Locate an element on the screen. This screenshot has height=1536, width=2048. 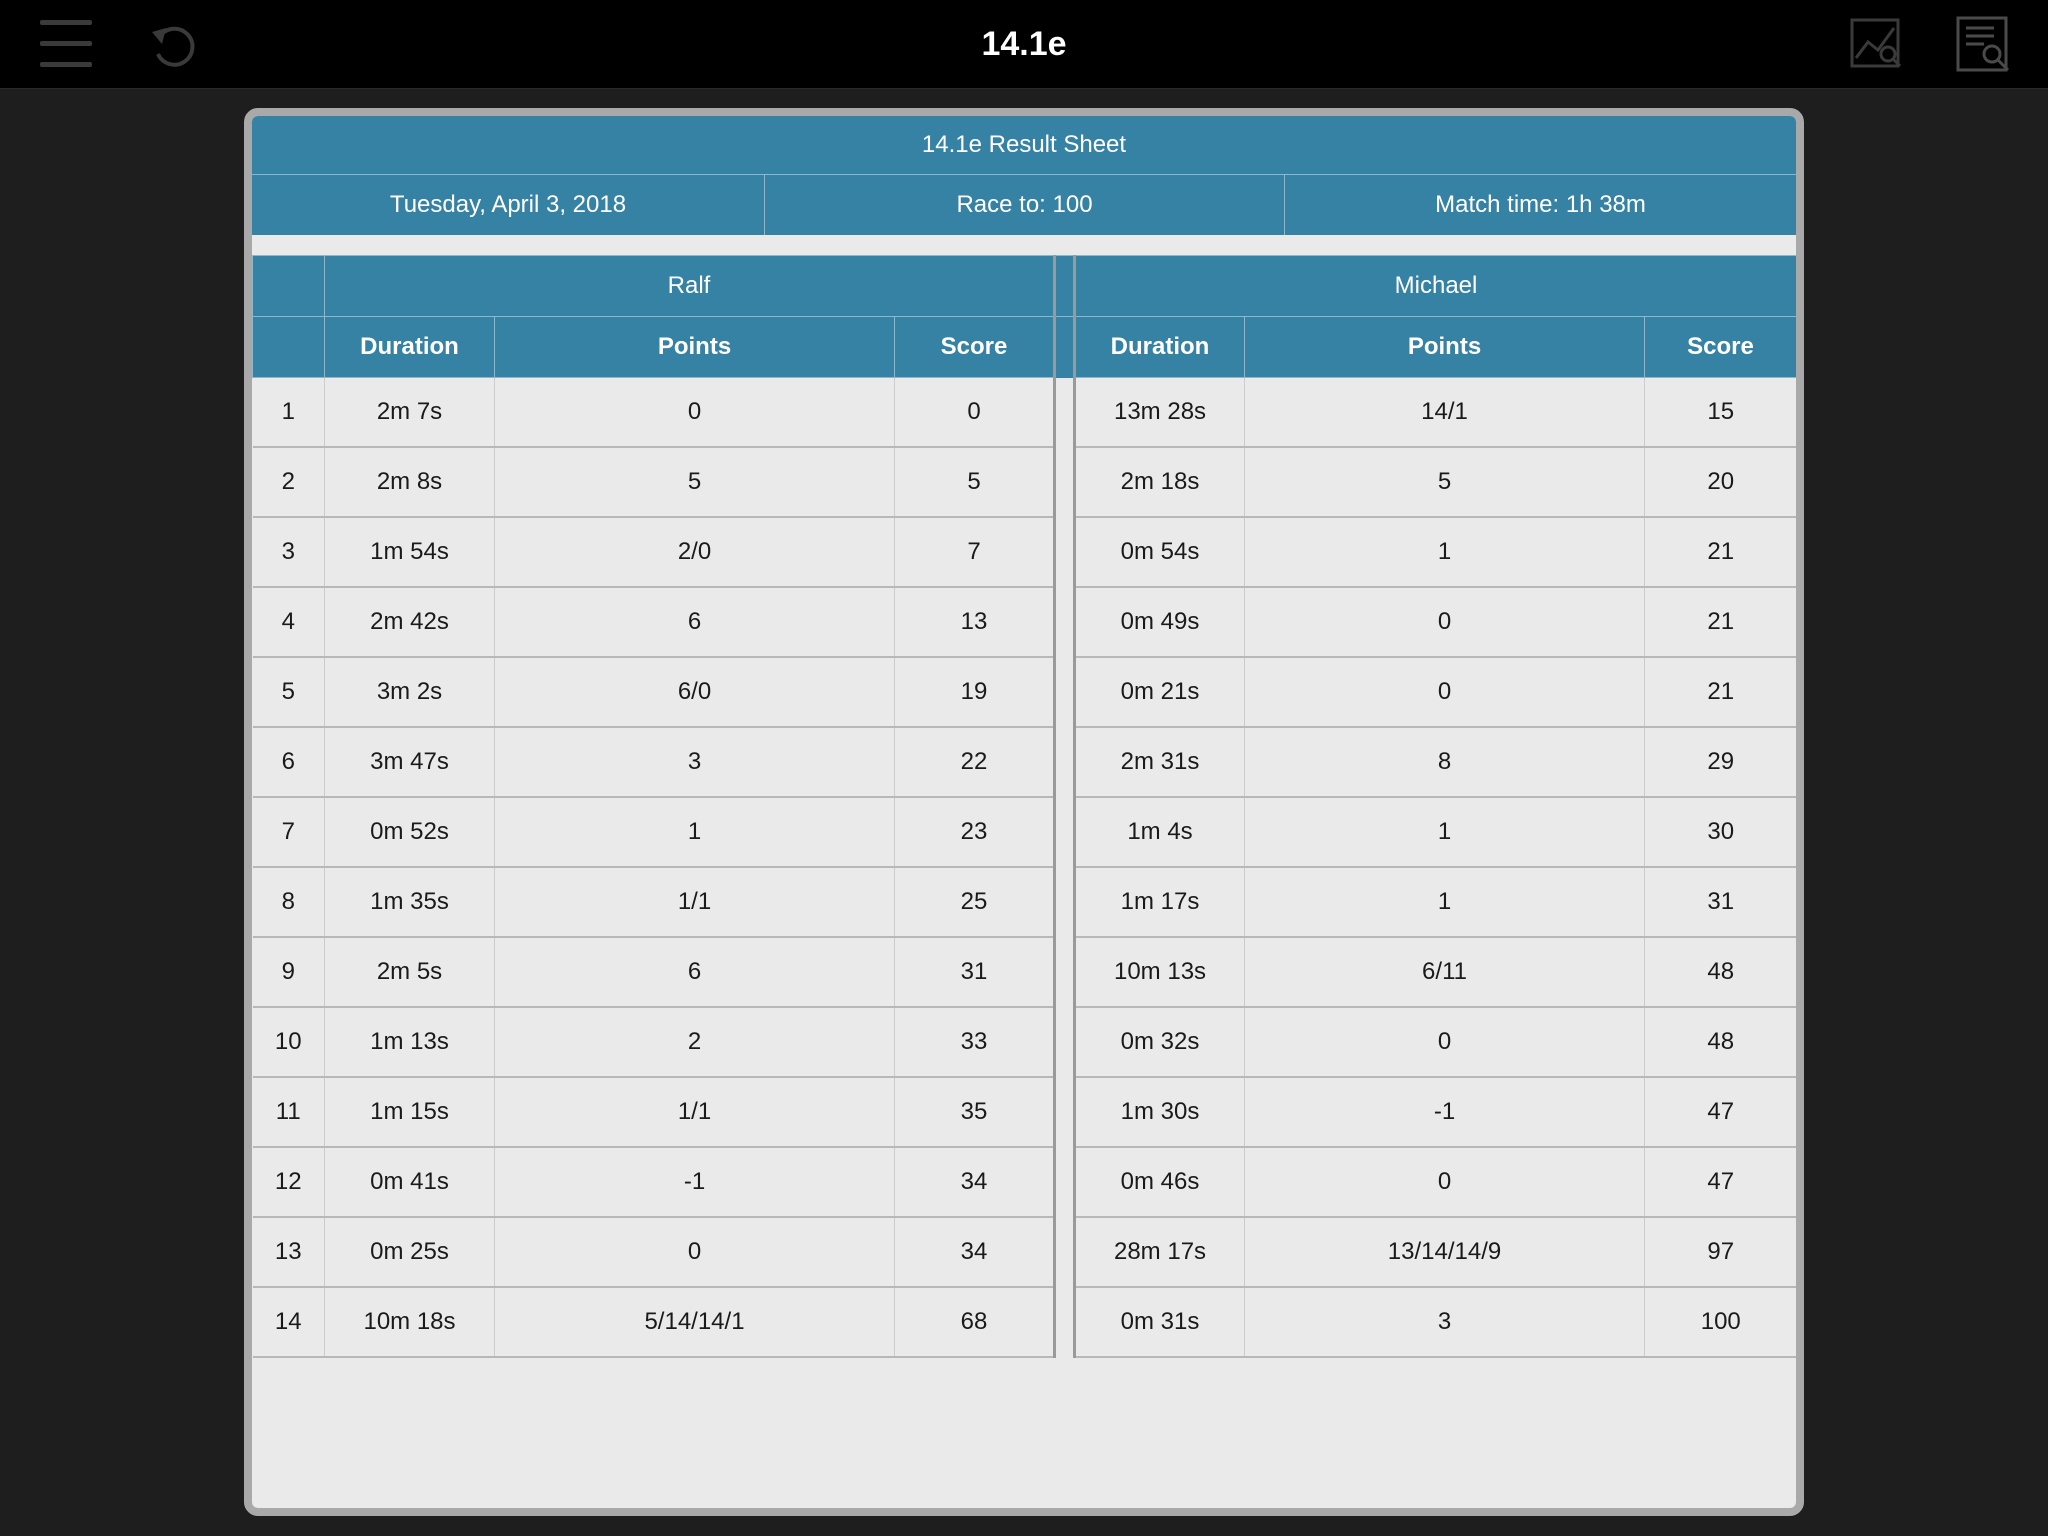
right-score-cell: 31 is located at coordinates (1720, 902).